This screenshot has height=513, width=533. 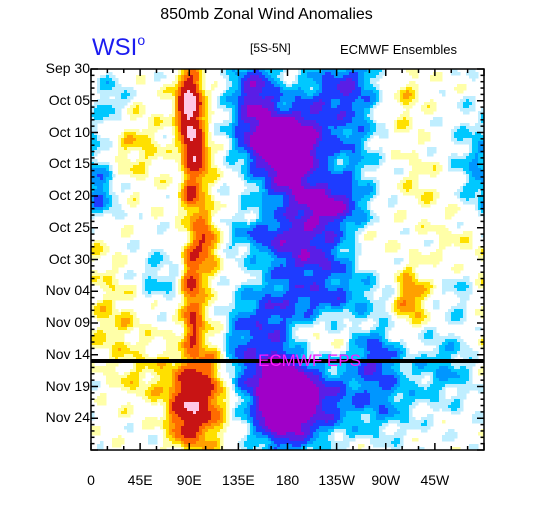 What do you see at coordinates (266, 14) in the screenshot?
I see `chart-title: 850mb Zonal Wind Anomalies` at bounding box center [266, 14].